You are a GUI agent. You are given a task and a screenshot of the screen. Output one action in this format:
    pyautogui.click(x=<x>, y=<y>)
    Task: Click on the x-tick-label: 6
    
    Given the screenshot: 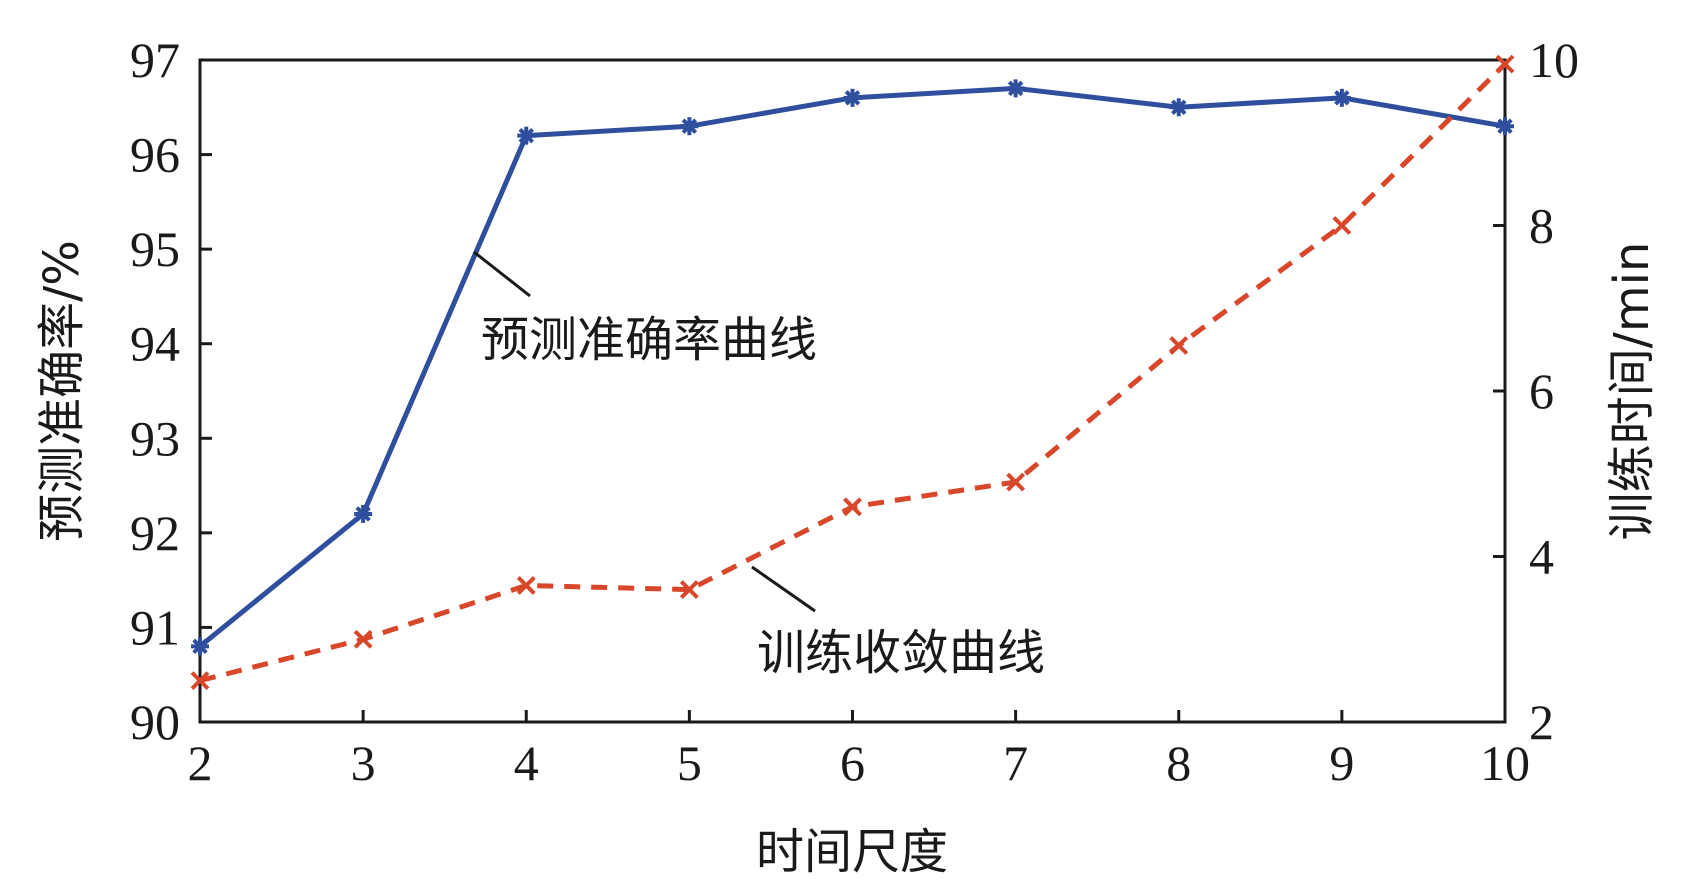 What is the action you would take?
    pyautogui.click(x=852, y=763)
    